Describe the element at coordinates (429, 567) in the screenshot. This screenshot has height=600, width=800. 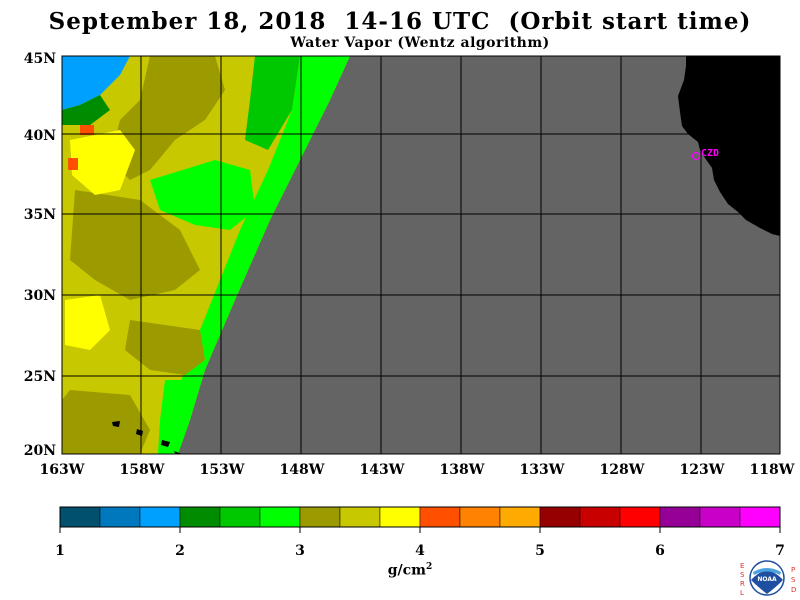
I see `units-exponent: 2` at that location.